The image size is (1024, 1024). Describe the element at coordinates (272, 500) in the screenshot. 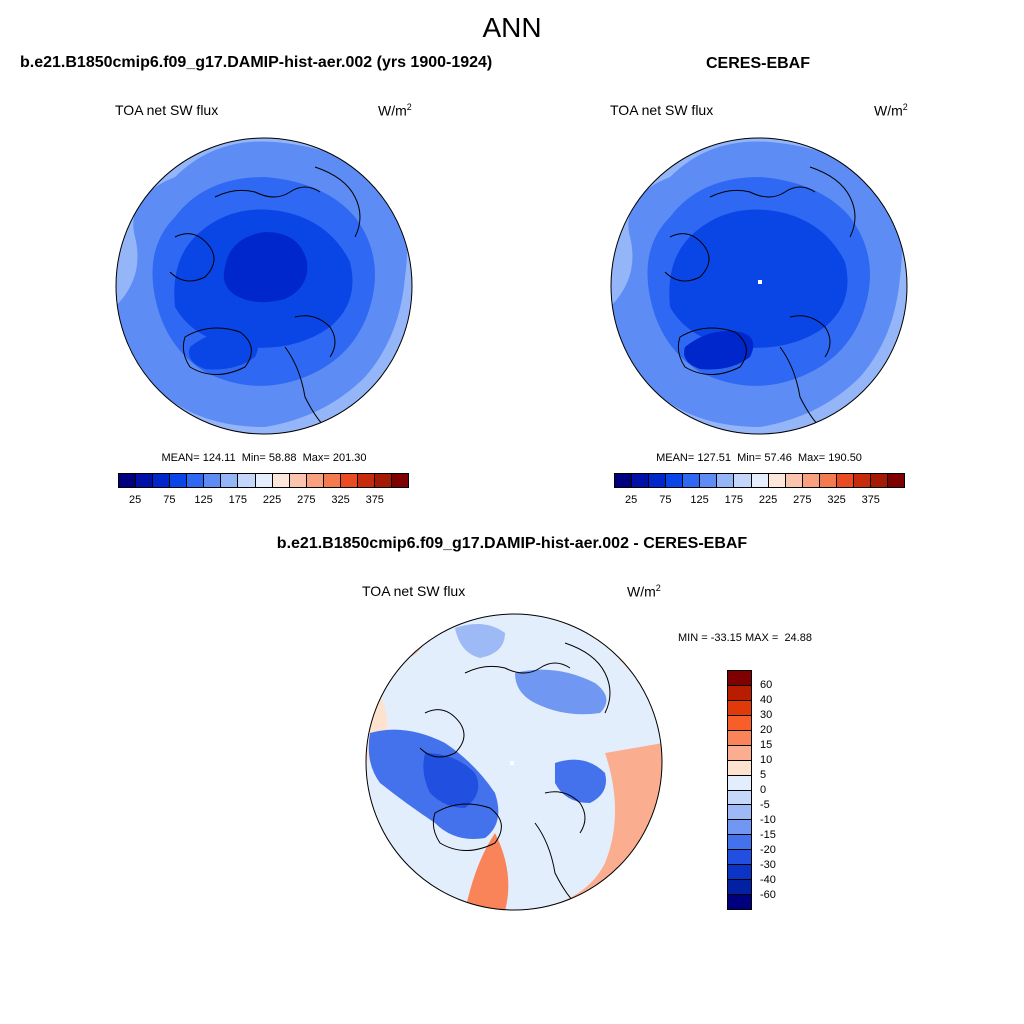

I see `model-colorbar-tick-label: 225` at that location.